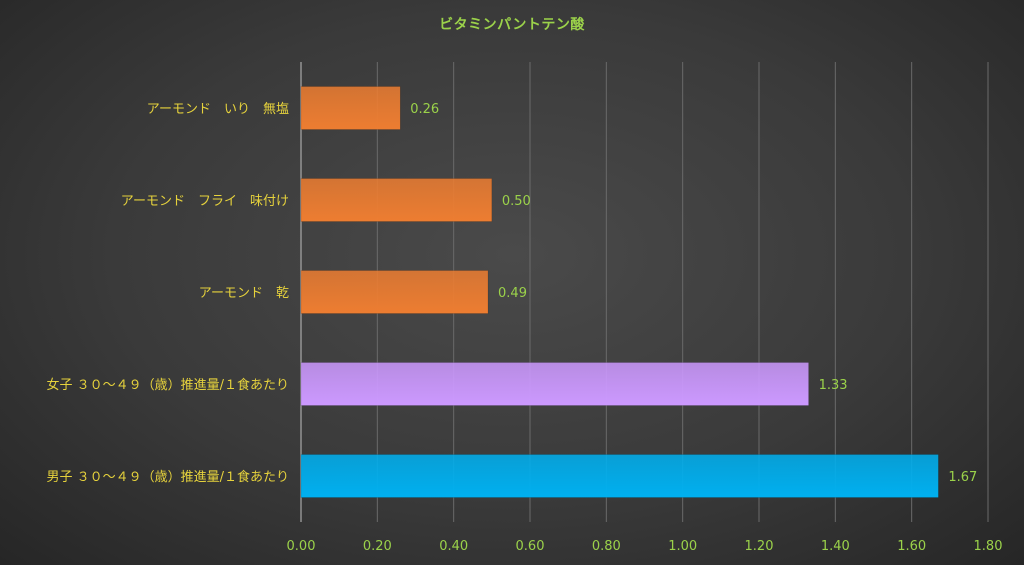  What do you see at coordinates (205, 201) in the screenshot?
I see `category-label: アーモンド フライ 味付け` at bounding box center [205, 201].